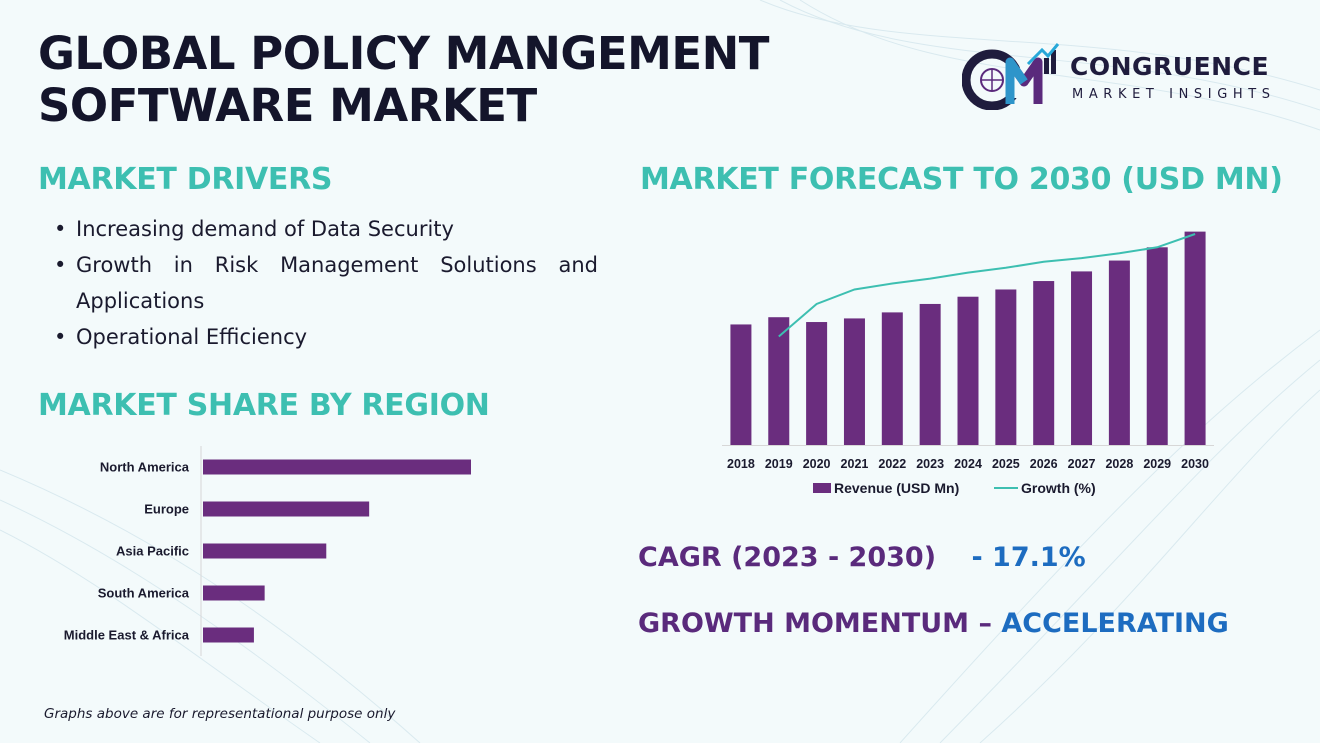 Image resolution: width=1320 pixels, height=743 pixels. What do you see at coordinates (325, 229) in the screenshot?
I see `driver-item: Increasing demand of Data Security` at bounding box center [325, 229].